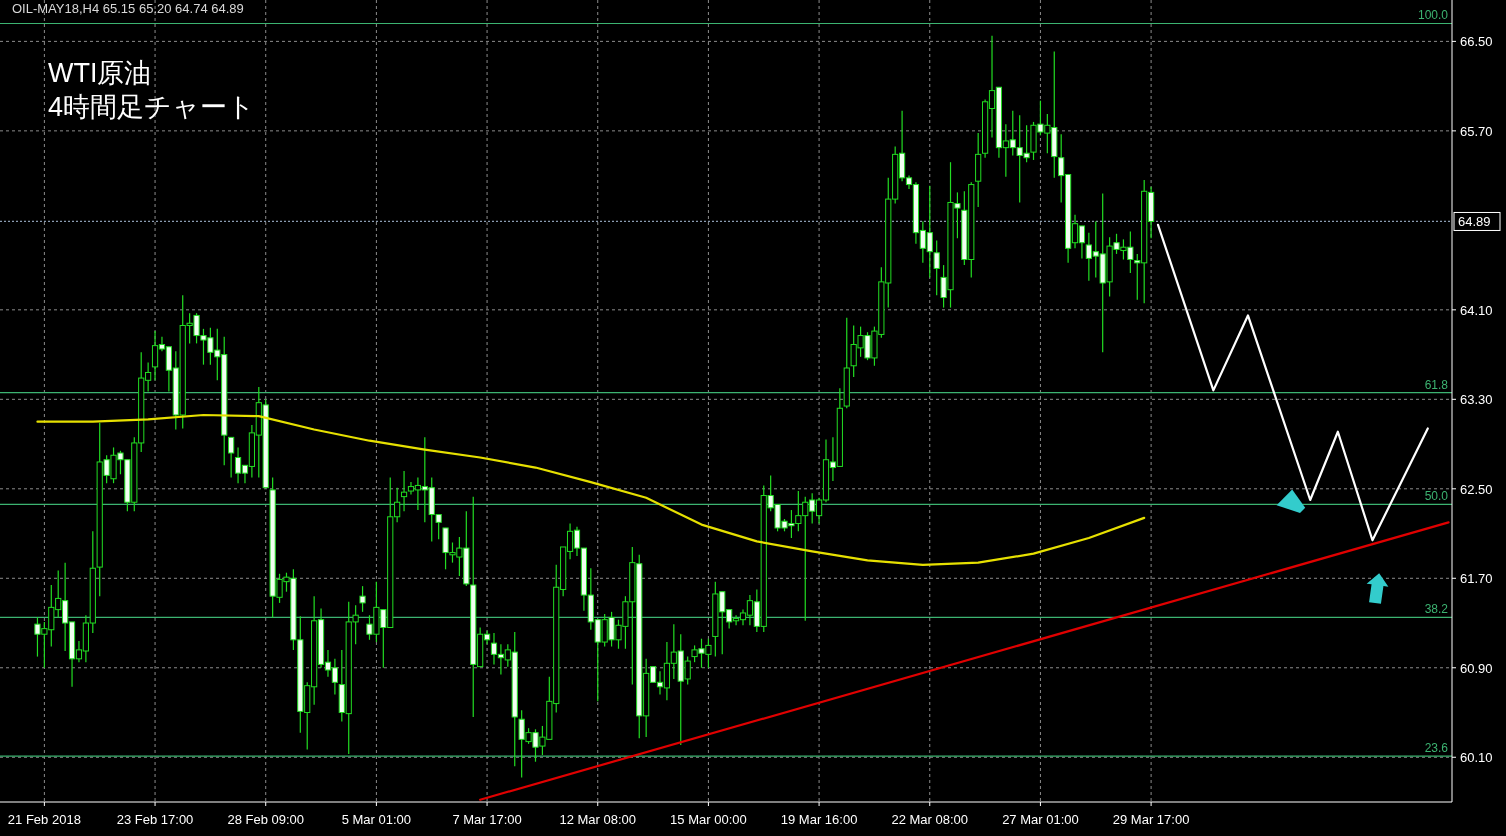 This screenshot has width=1506, height=836. Describe the element at coordinates (1476, 400) in the screenshot. I see `y-tick-label: 63.30` at that location.